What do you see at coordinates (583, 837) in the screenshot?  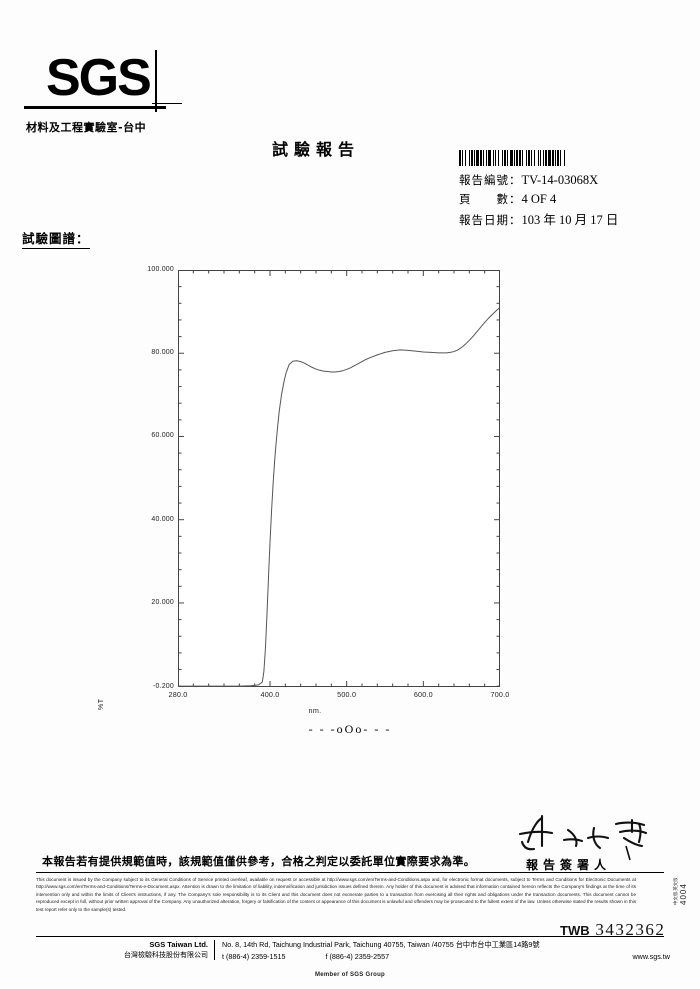 I see `handwritten-signature-icon` at bounding box center [583, 837].